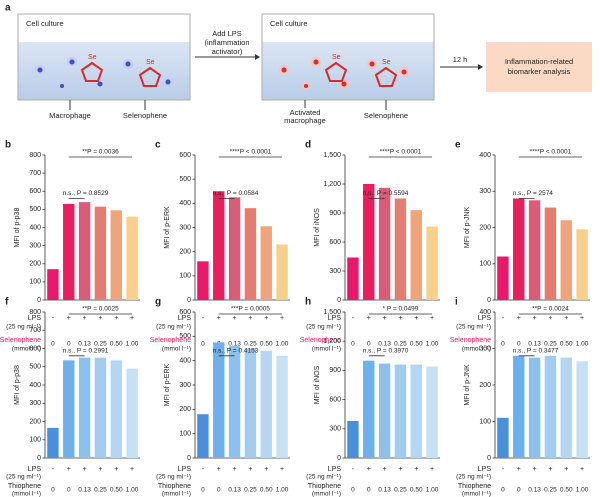  Describe the element at coordinates (533, 193) in the screenshot. I see `sig-text: n.s., P = 2574` at that location.